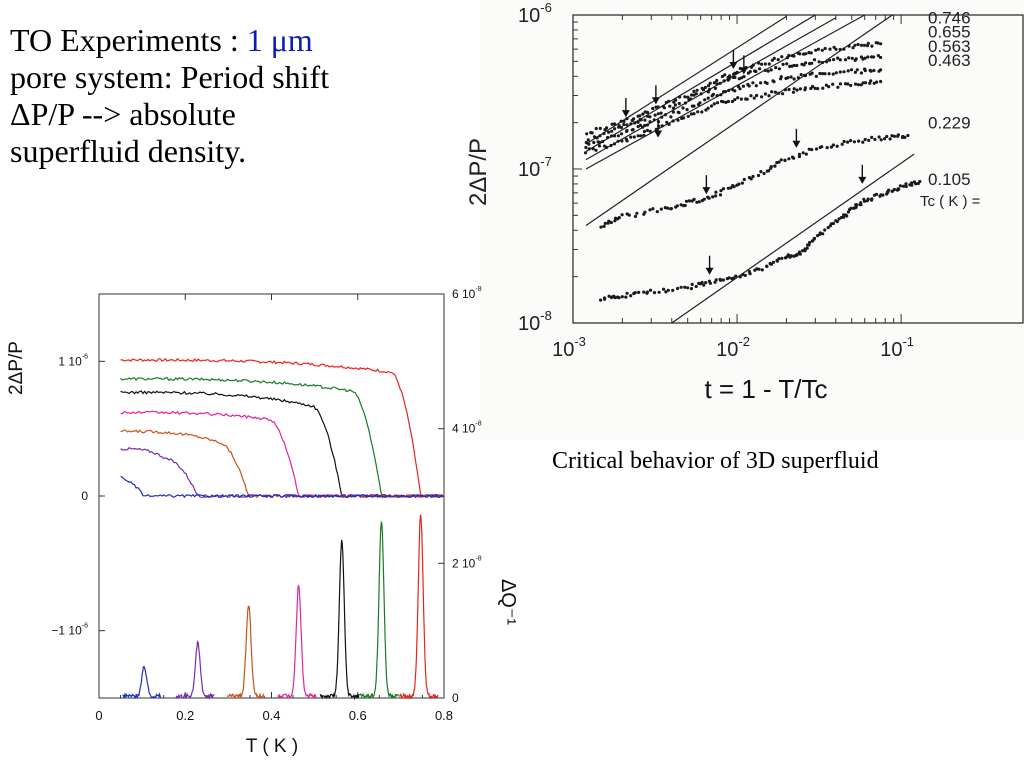 This screenshot has width=1024, height=768. I want to click on series-label: 0.463, so click(949, 60).